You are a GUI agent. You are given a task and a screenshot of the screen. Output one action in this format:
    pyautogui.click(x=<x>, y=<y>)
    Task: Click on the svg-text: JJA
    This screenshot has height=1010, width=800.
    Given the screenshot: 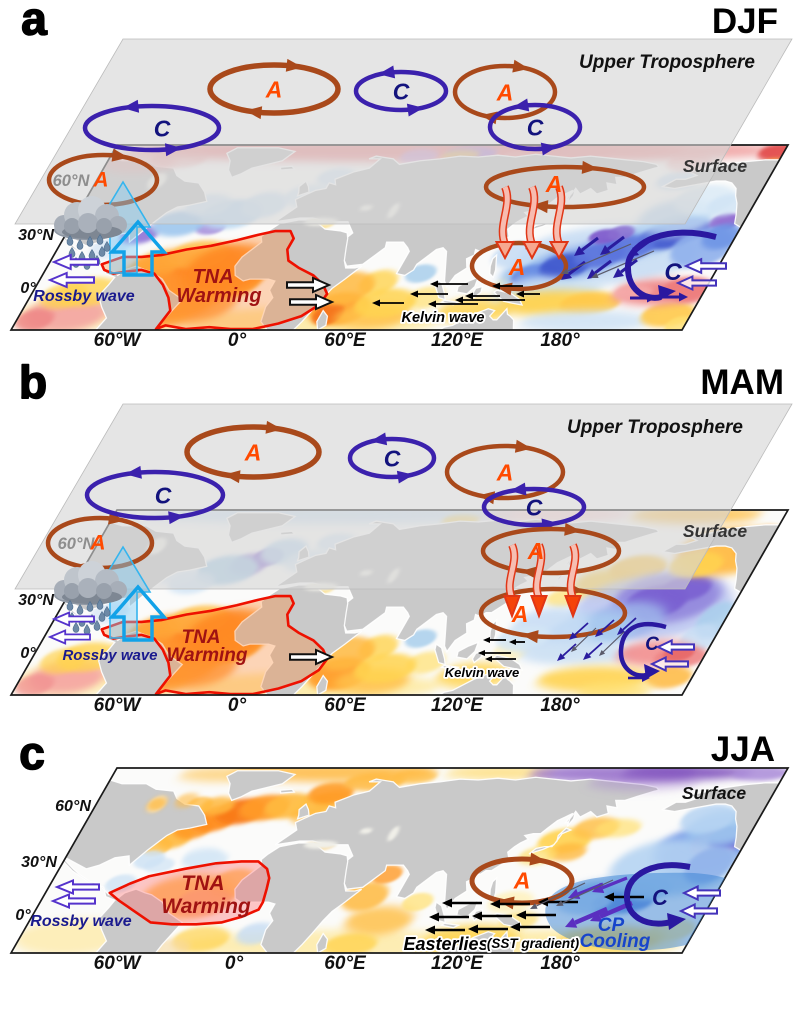 What is the action you would take?
    pyautogui.click(x=743, y=749)
    